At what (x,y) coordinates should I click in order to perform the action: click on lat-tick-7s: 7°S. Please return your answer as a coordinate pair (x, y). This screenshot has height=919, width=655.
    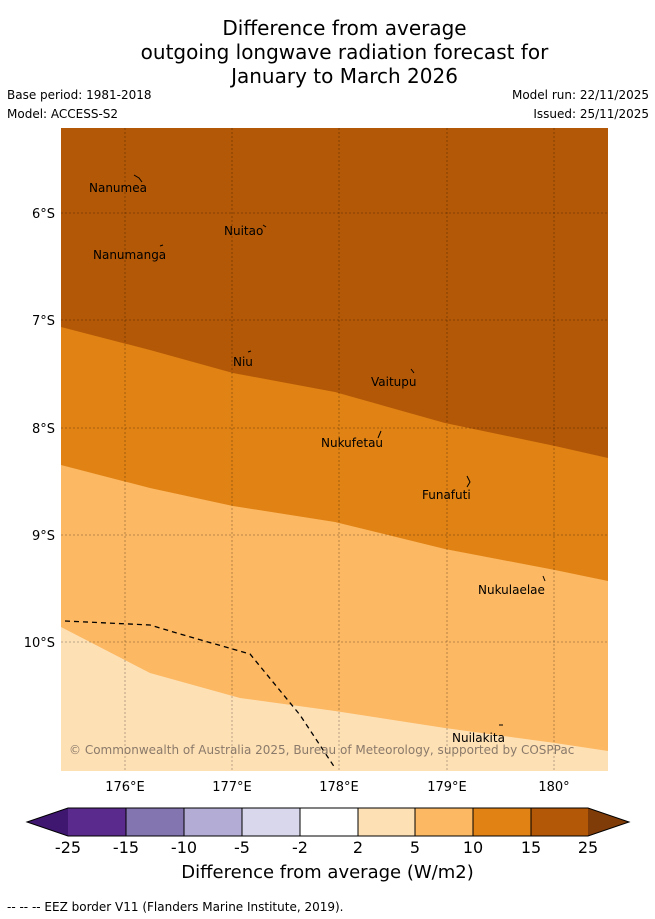
    Looking at the image, I should click on (43, 321).